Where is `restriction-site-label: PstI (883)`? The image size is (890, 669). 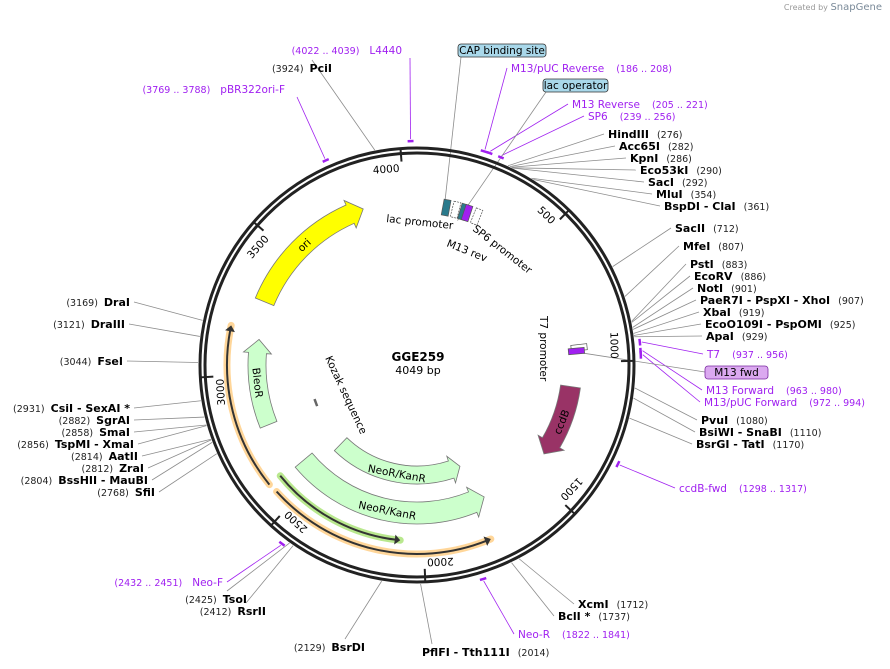 restriction-site-label: PstI (883) is located at coordinates (718, 264).